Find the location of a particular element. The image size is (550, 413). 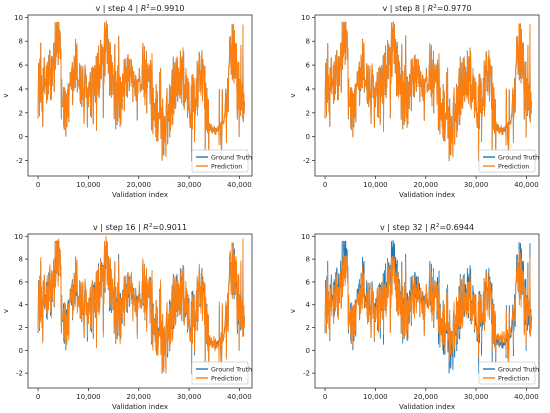

chart-title: v | step 8 | R2=0.9770 is located at coordinates (427, 8).